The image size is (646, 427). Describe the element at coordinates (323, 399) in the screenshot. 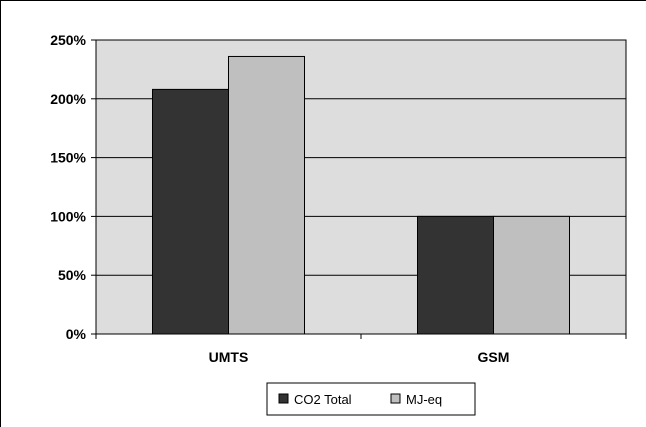

I see `legend-label: CO2 Total` at that location.